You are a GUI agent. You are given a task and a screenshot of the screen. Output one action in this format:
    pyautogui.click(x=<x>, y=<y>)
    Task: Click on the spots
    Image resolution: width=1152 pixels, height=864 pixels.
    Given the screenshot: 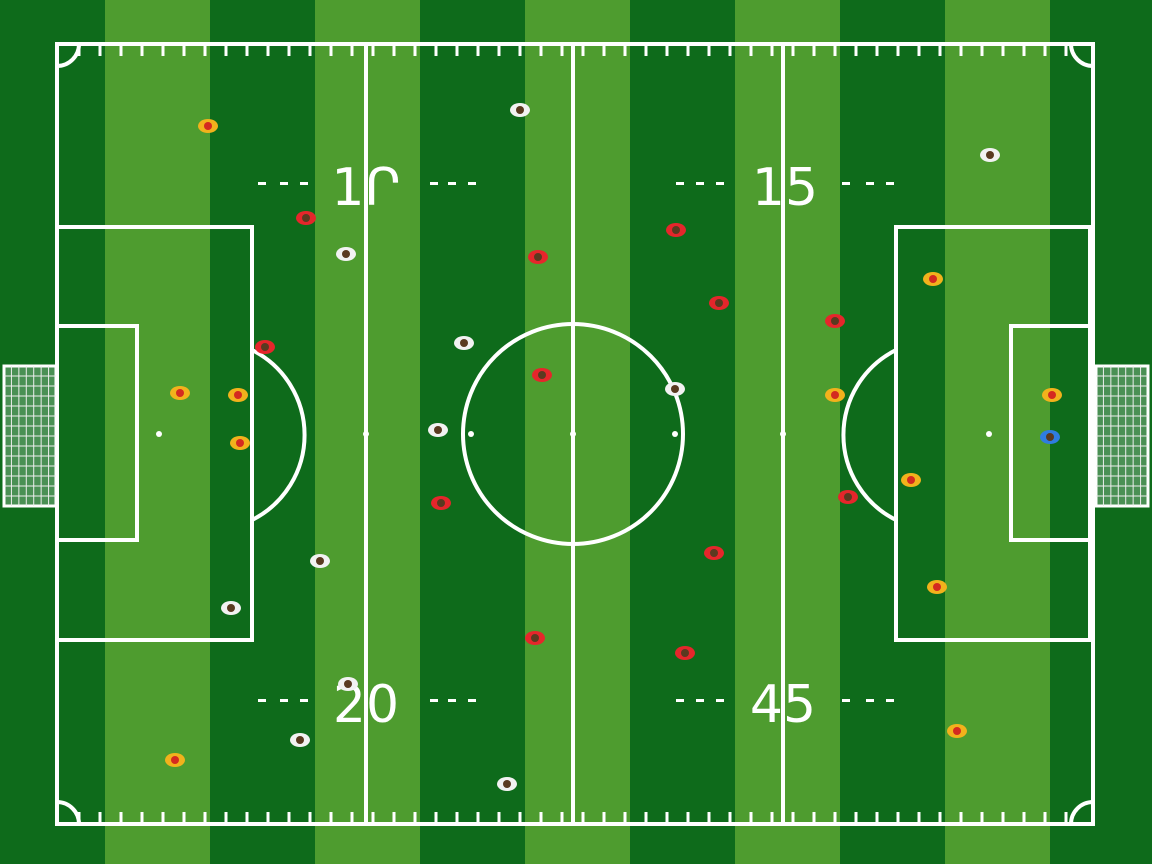 What is the action you would take?
    pyautogui.click(x=574, y=434)
    